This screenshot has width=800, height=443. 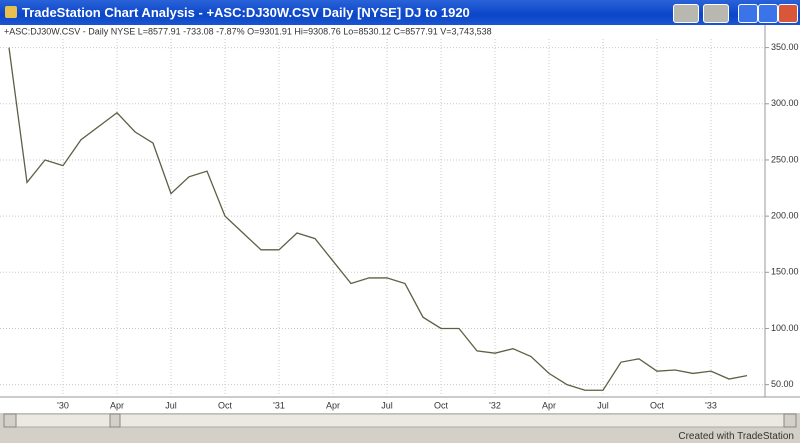 I want to click on y-tick-label: 300.00, so click(x=785, y=103).